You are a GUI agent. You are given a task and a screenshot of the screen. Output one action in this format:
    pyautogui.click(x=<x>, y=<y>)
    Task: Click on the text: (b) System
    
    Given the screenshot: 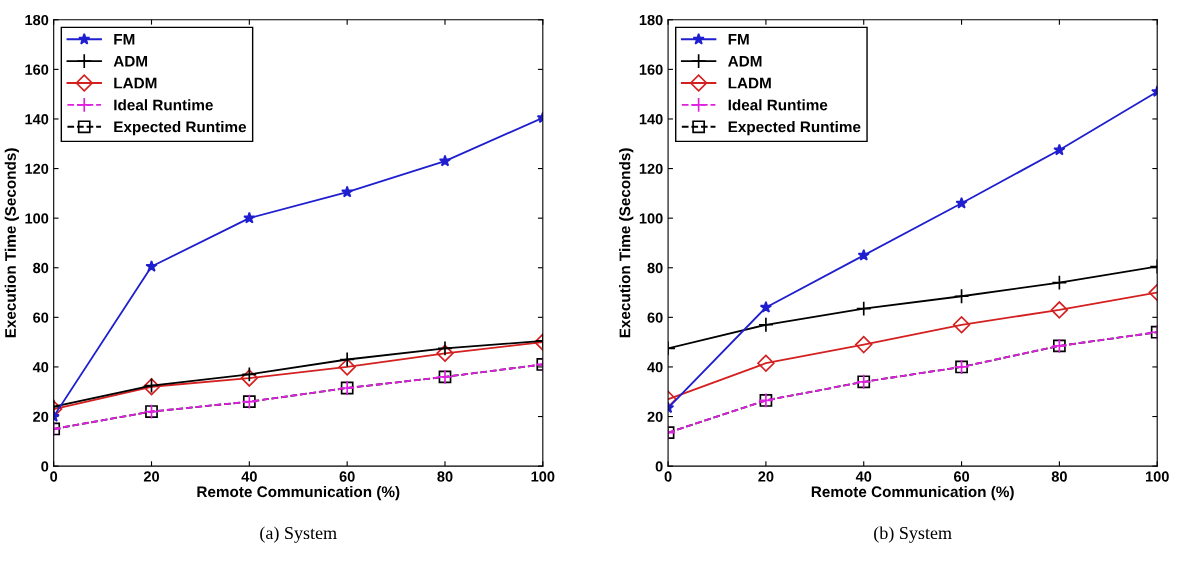 What is the action you would take?
    pyautogui.click(x=913, y=534)
    